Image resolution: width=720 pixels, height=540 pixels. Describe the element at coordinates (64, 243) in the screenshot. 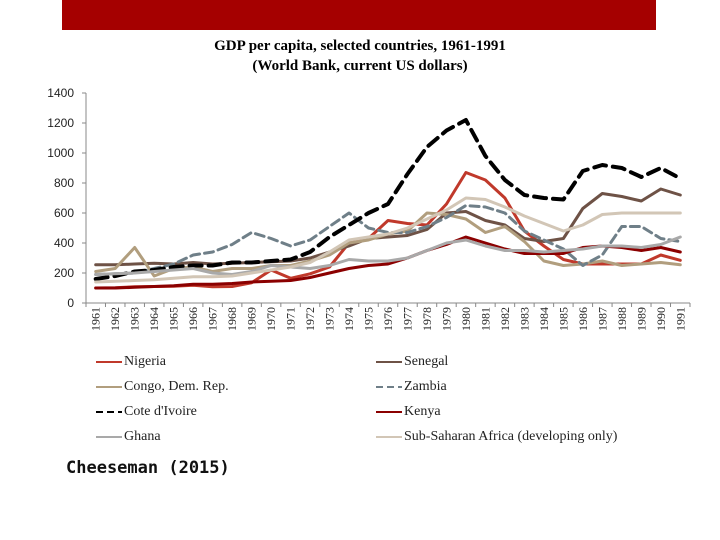

I see `y-tick-label: 400` at that location.